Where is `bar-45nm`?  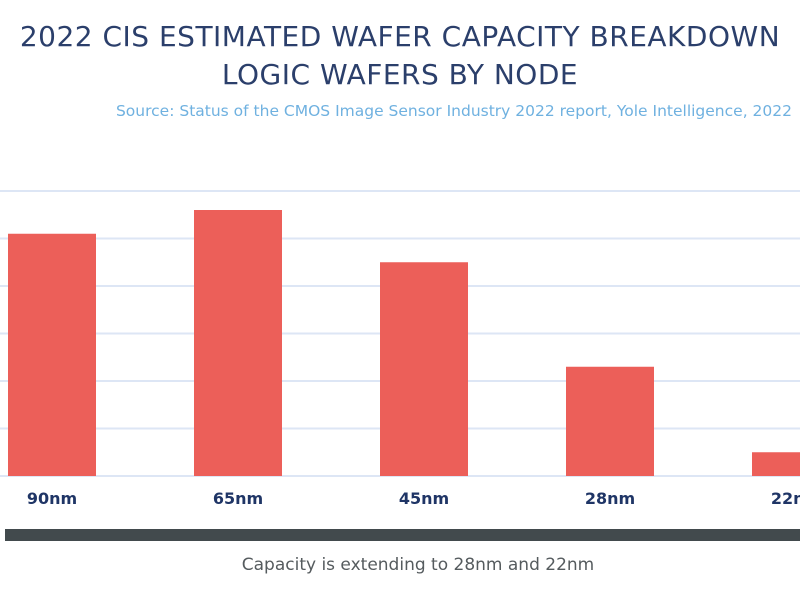 bar-45nm is located at coordinates (424, 369).